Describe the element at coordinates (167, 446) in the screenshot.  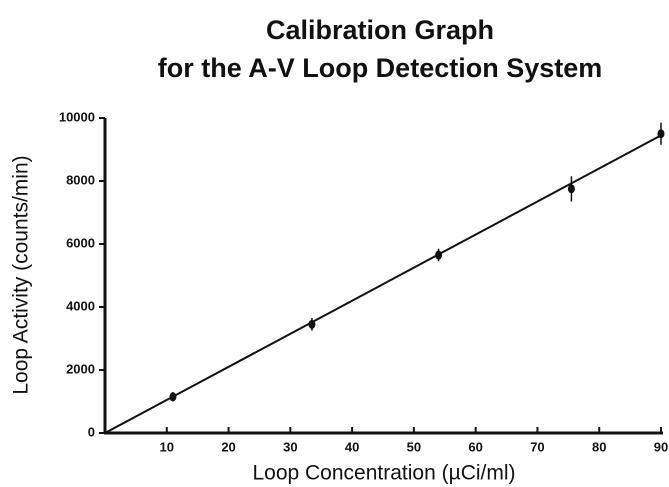
I see `x-tick-label: 10` at that location.